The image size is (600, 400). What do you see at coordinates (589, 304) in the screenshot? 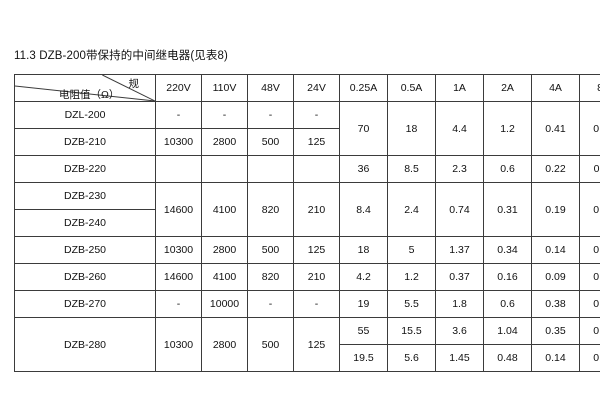
I see `current-cell: 0.28` at bounding box center [589, 304].